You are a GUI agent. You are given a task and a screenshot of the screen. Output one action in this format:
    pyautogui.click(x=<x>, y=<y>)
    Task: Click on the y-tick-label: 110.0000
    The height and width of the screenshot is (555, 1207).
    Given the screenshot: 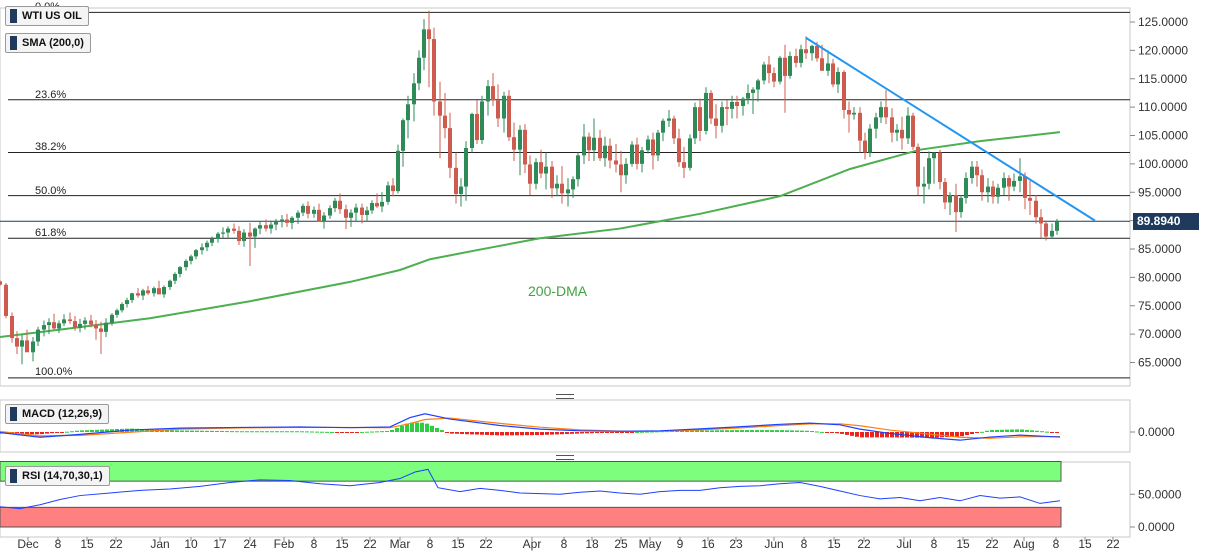 What is the action you would take?
    pyautogui.click(x=1162, y=107)
    